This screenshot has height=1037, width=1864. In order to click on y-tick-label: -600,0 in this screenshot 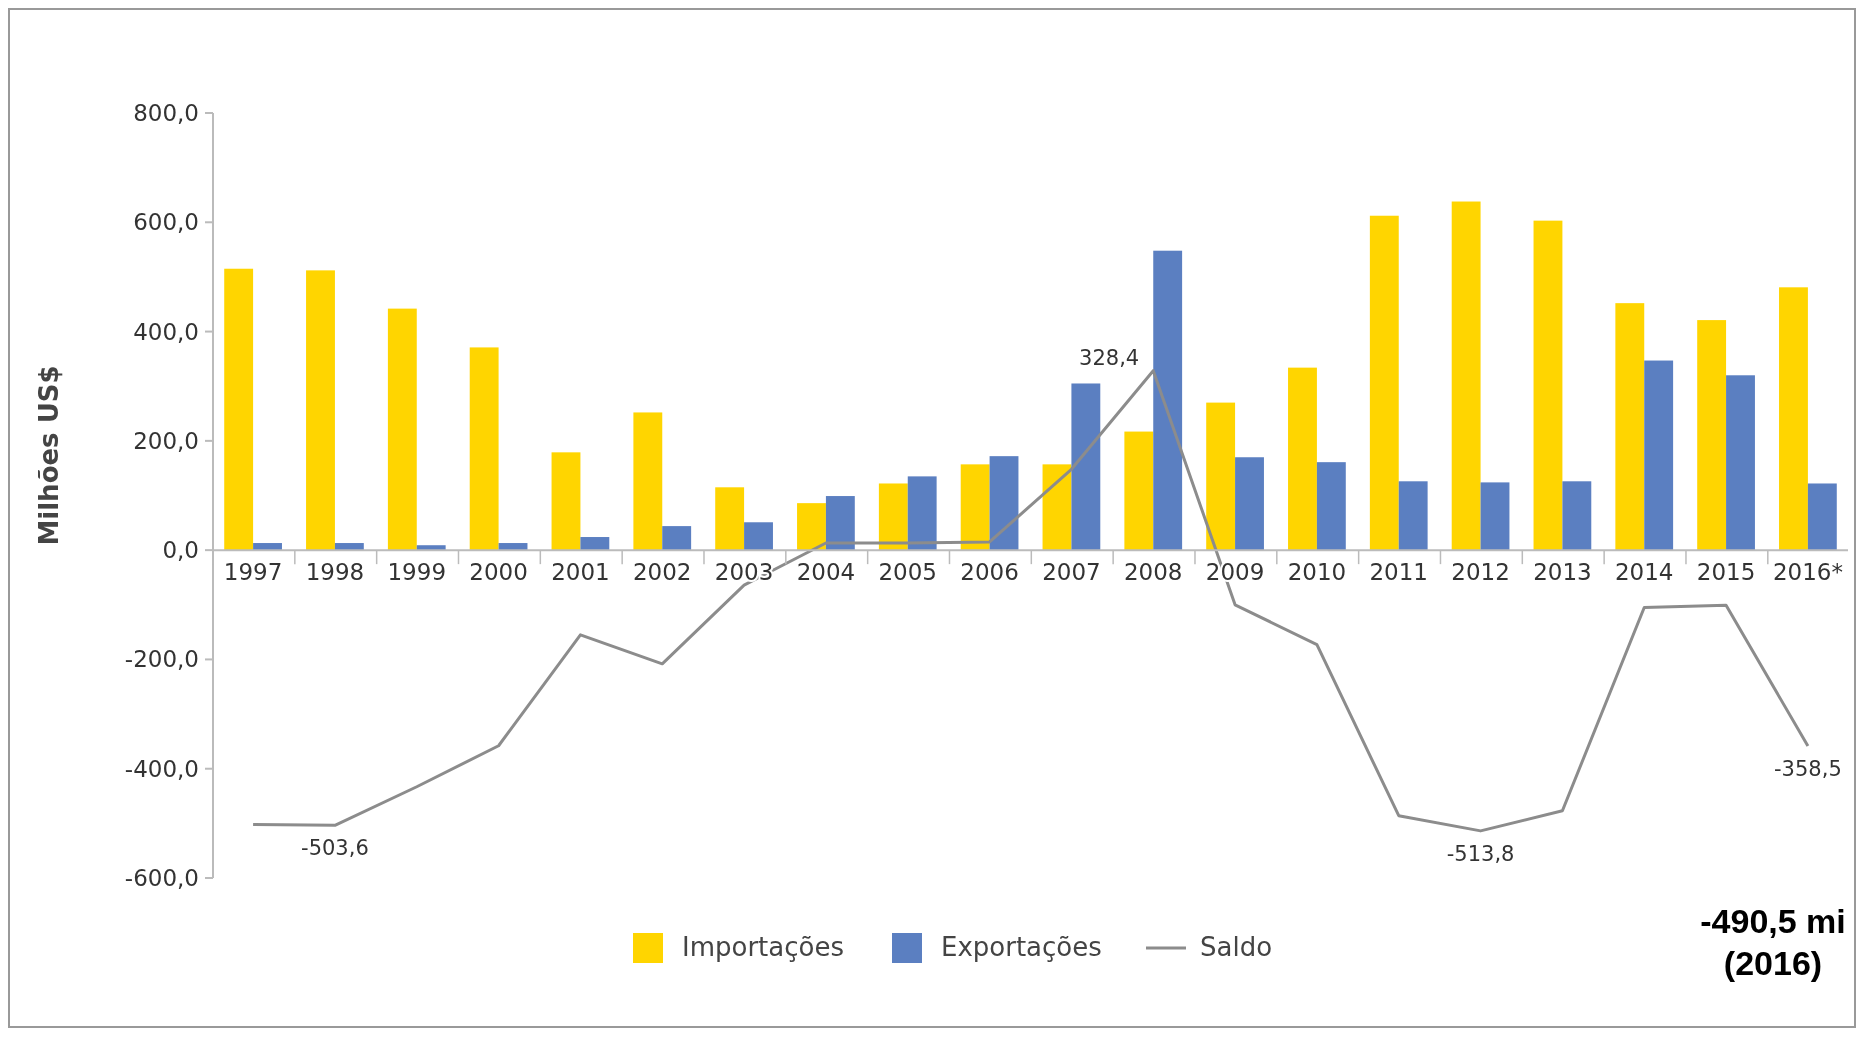, I will do `click(161, 878)`.